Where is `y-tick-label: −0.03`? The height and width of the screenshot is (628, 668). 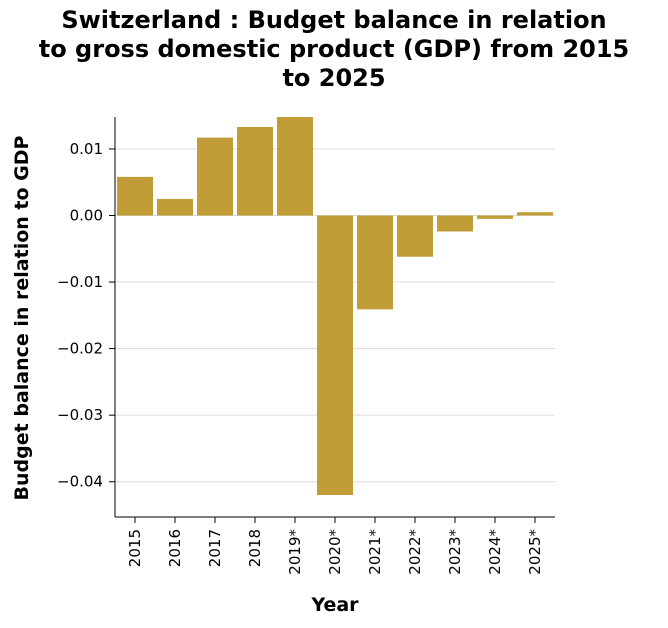
y-tick-label: −0.03 is located at coordinates (80, 415).